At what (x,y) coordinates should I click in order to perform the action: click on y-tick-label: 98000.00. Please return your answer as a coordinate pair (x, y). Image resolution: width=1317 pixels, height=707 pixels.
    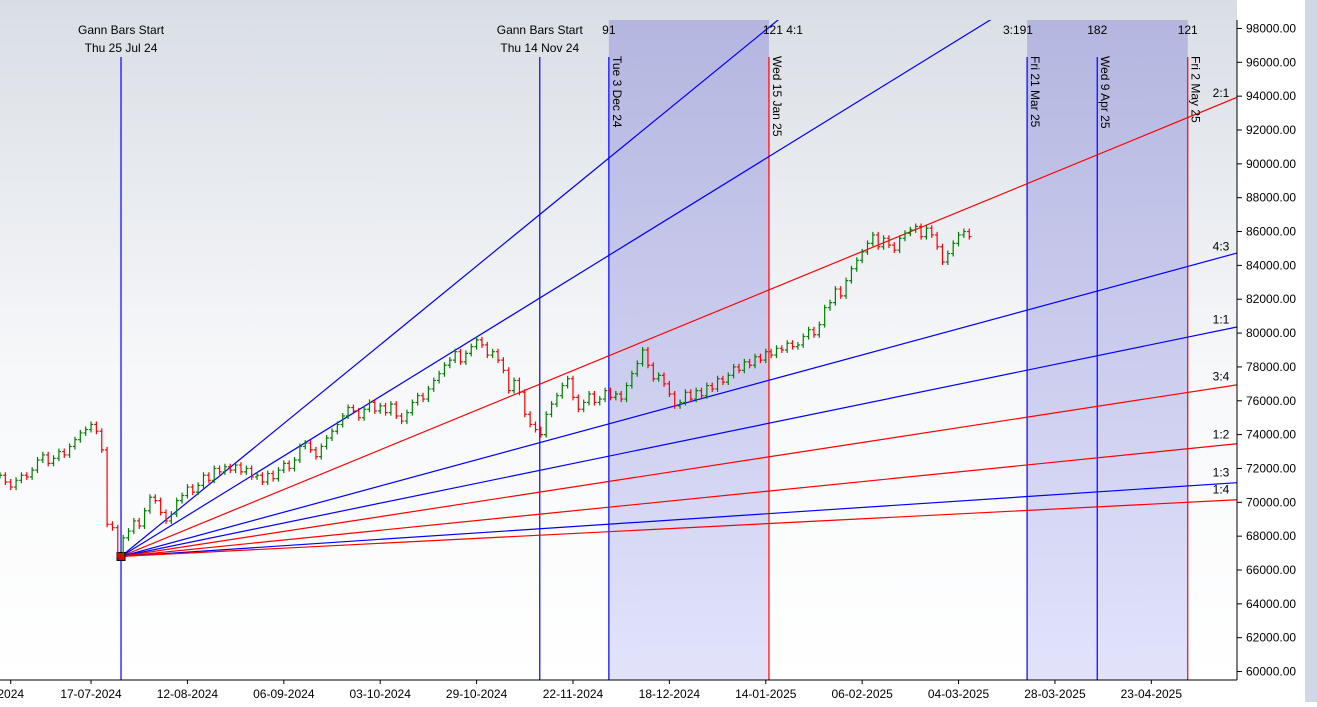
    Looking at the image, I should click on (1271, 28).